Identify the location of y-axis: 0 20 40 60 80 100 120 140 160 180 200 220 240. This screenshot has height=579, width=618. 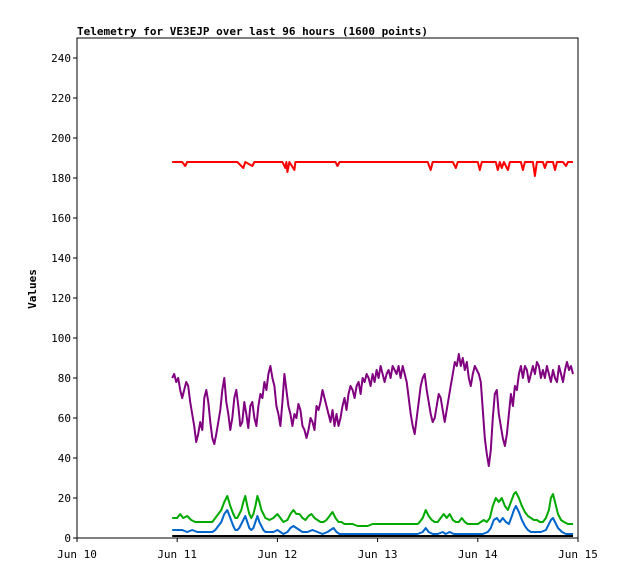
(64, 298).